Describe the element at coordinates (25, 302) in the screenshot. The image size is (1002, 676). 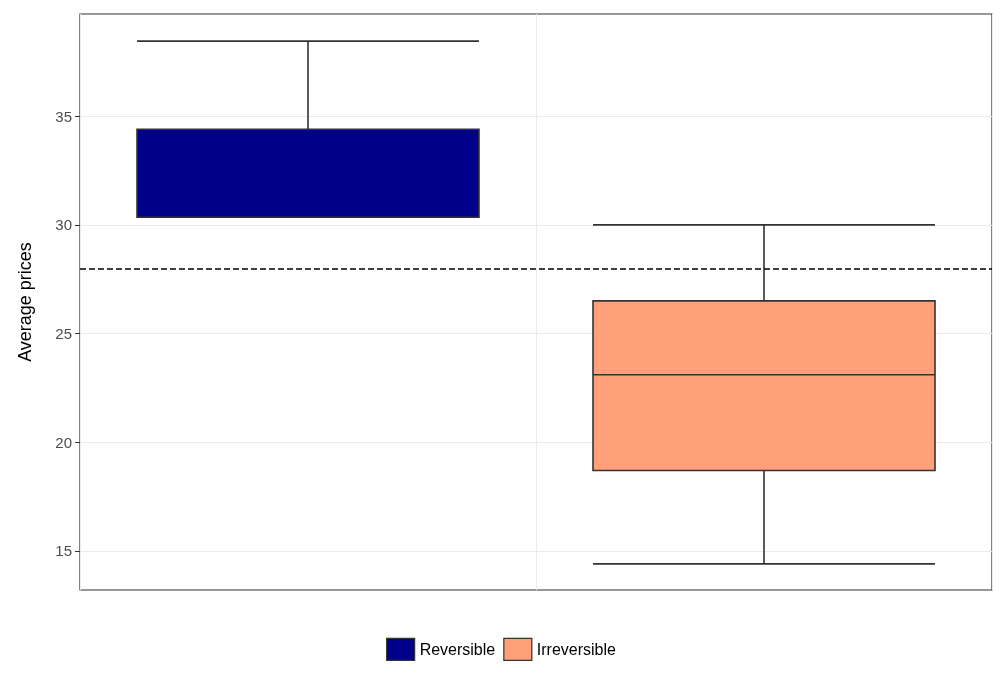
I see `y-axis-title: Average prices` at that location.